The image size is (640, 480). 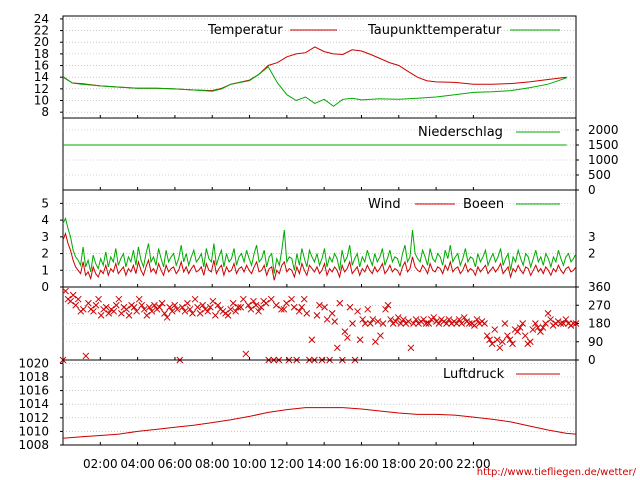 I want to click on y-tick-label: 1018, so click(x=33, y=377).